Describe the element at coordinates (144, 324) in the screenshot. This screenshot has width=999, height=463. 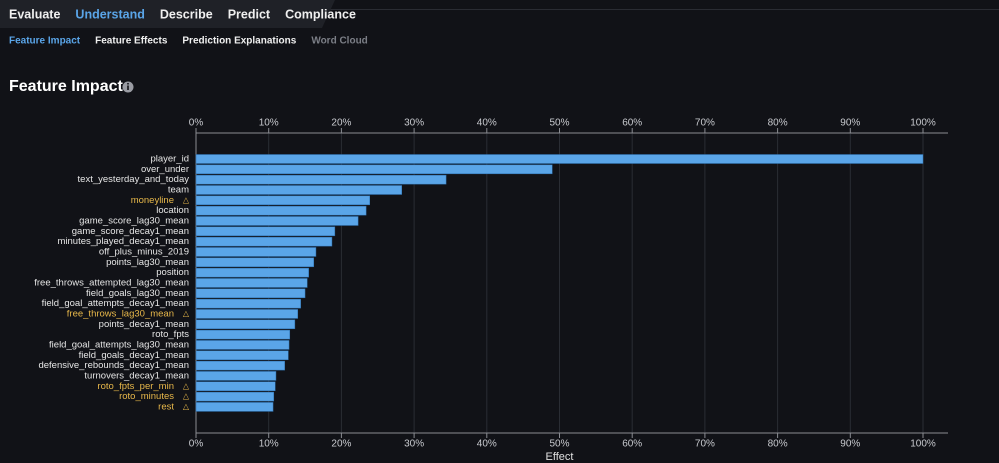
I see `y-tick-label: points_decay1_mean` at that location.